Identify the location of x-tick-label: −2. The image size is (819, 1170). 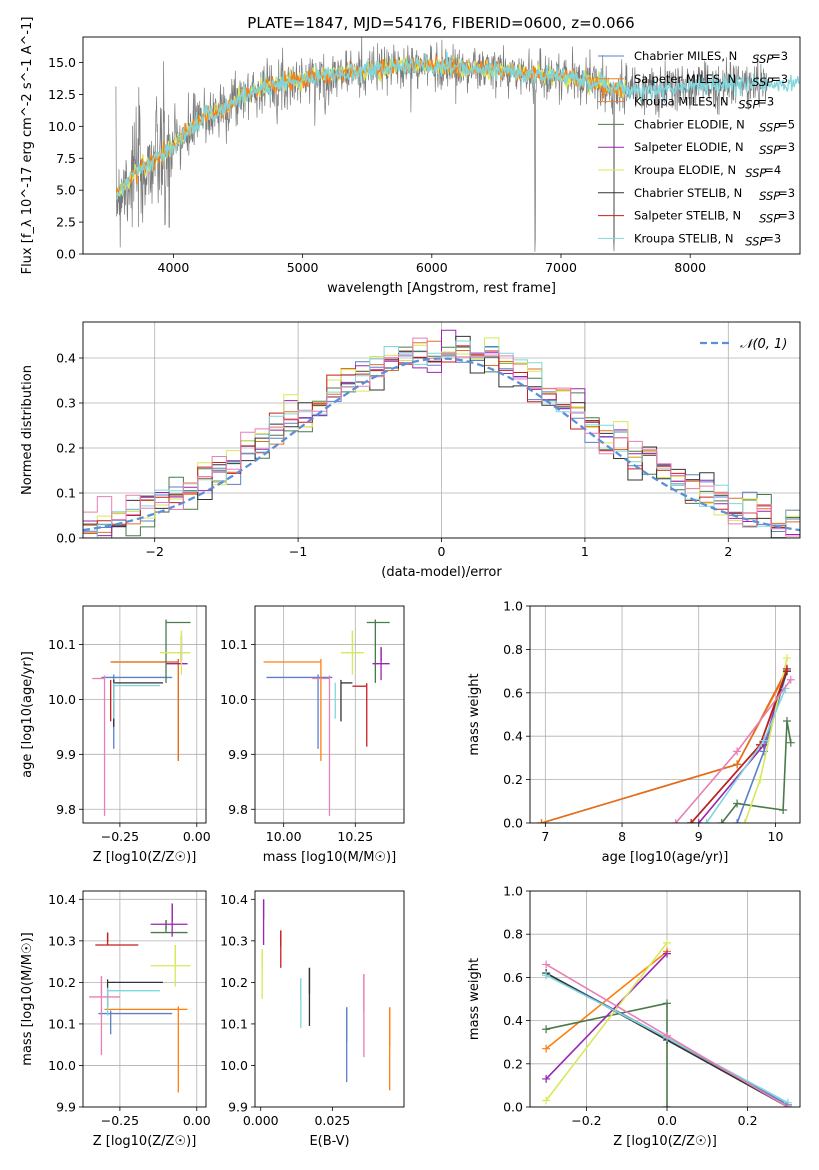
(154, 551).